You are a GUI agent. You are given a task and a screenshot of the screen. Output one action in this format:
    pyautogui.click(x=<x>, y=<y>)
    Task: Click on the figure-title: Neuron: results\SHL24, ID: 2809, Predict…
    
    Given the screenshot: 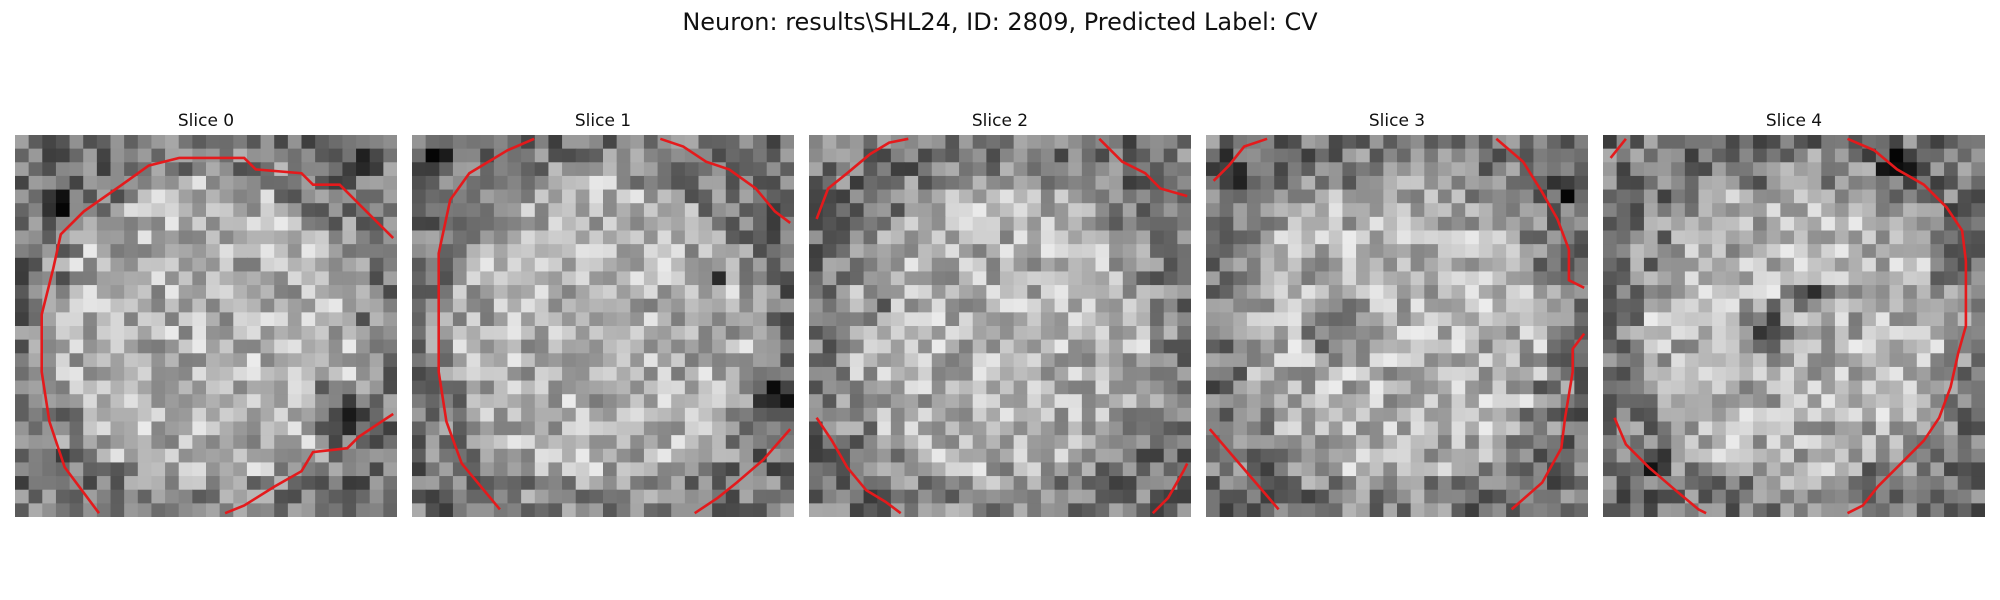 What is the action you would take?
    pyautogui.click(x=1000, y=22)
    